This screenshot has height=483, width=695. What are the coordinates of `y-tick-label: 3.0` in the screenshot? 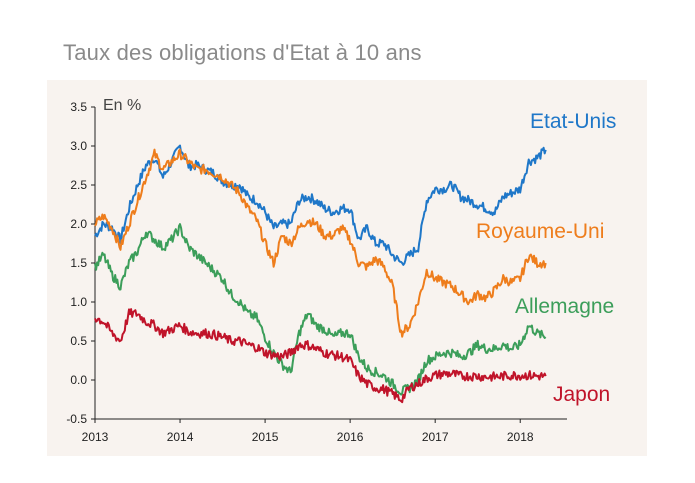 It's located at (78, 146).